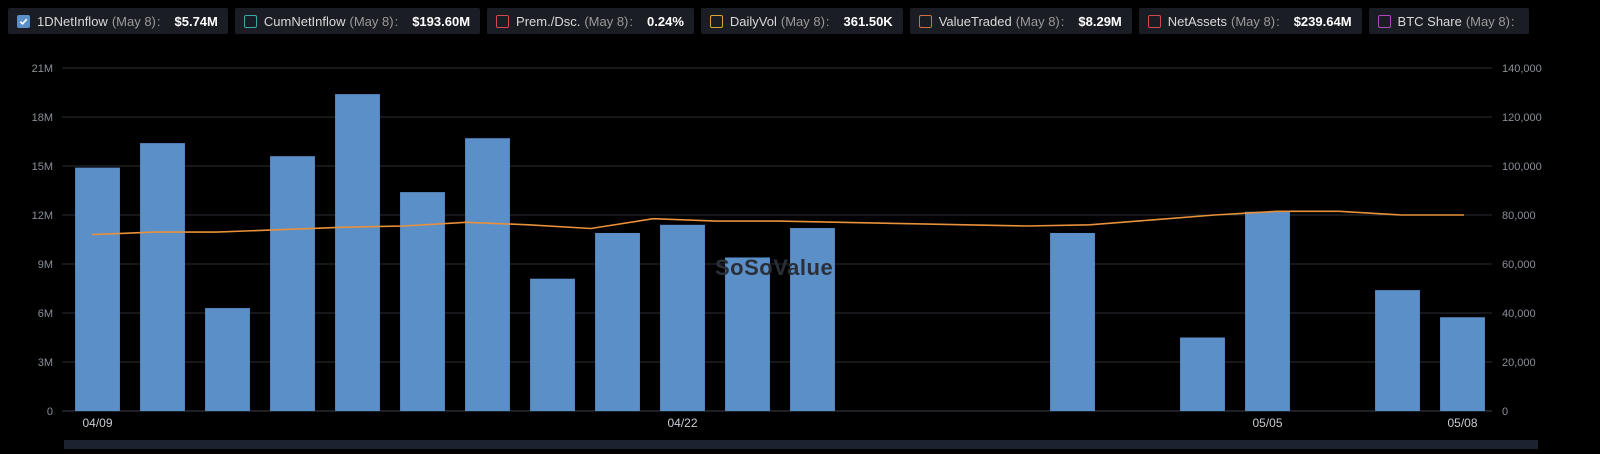  What do you see at coordinates (1100, 21) in the screenshot?
I see `legend-value: $8.29M` at bounding box center [1100, 21].